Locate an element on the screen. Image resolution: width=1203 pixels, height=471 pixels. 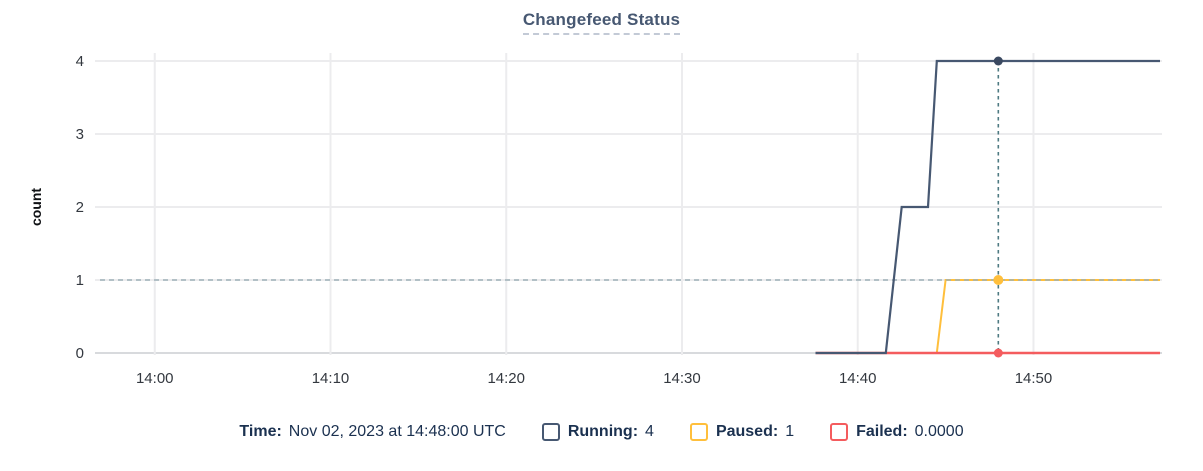
legend-item-running: Running: 4 is located at coordinates (597, 432).